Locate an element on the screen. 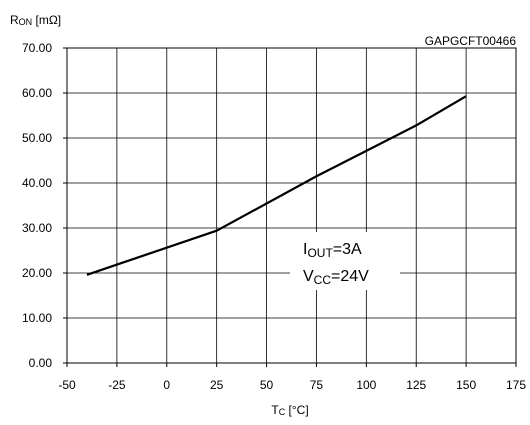  annotation-iout-value: =3A is located at coordinates (347, 249).